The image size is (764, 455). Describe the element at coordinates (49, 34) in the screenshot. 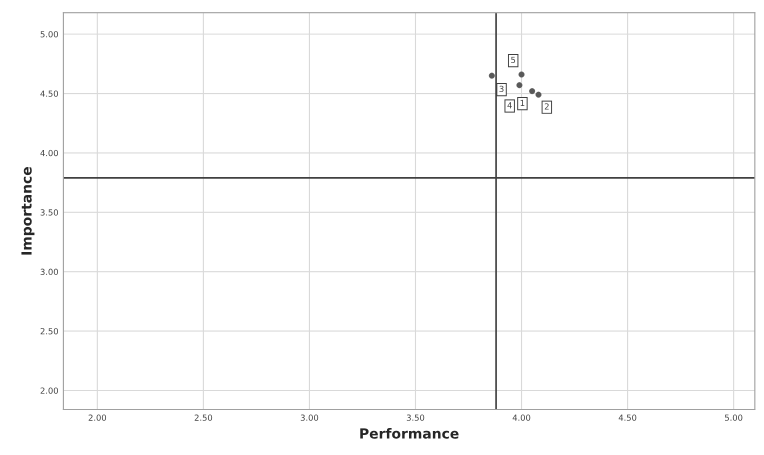

I see `y-tick-label: 5.00` at that location.